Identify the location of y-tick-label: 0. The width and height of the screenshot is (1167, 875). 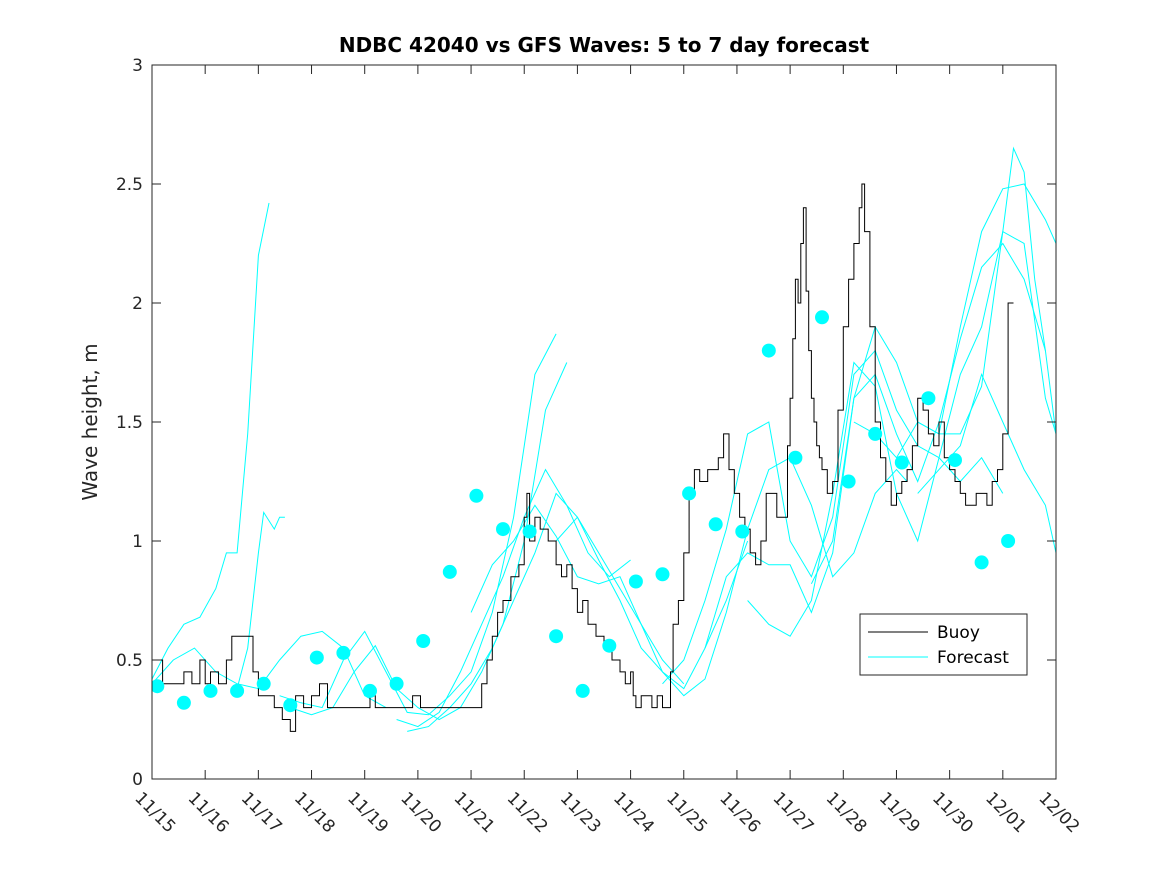
(137, 780).